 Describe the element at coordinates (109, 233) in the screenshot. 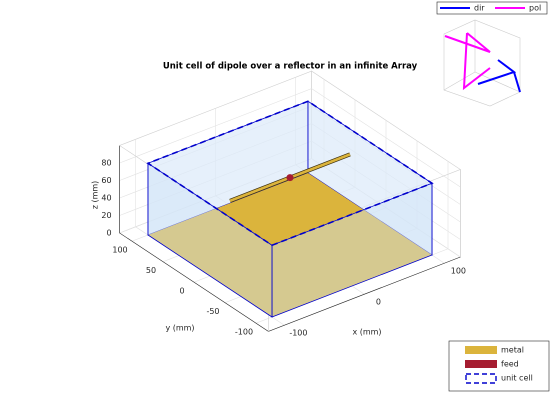

I see `z-tick-label: 0` at that location.